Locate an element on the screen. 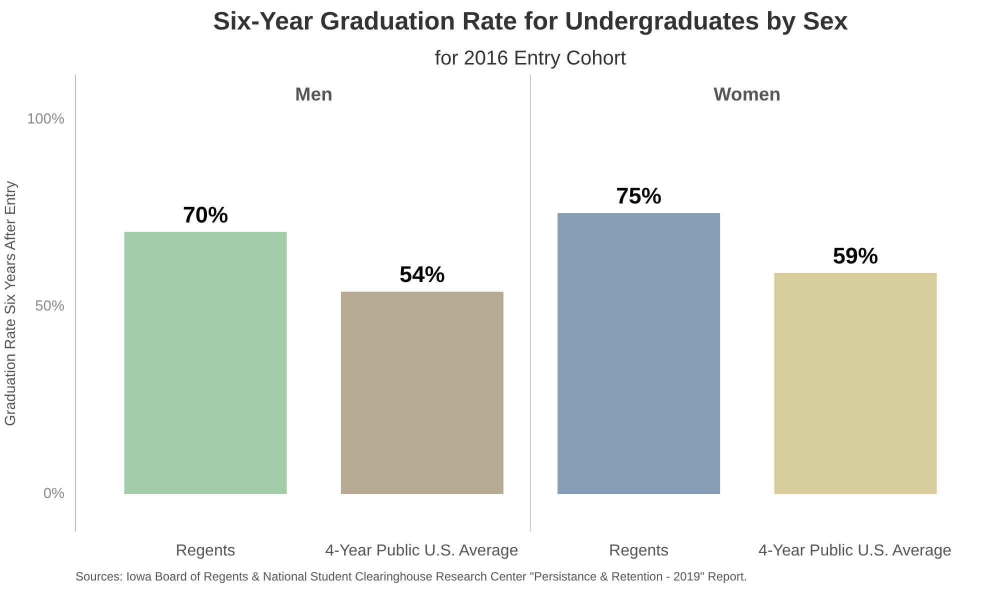  y-tick-label: 100% is located at coordinates (46, 119).